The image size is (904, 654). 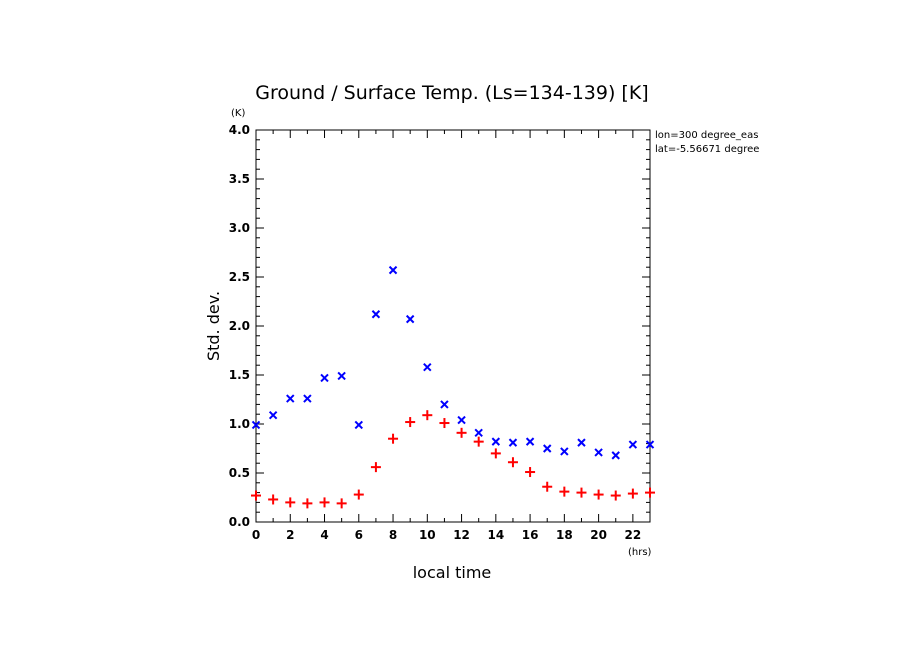 What do you see at coordinates (452, 572) in the screenshot?
I see `x-axis-label: local time` at bounding box center [452, 572].